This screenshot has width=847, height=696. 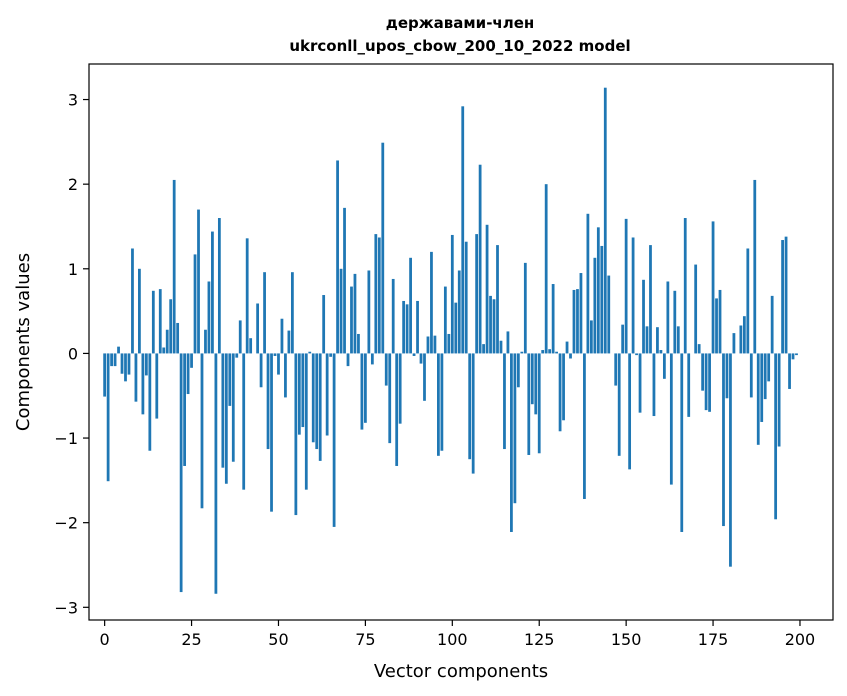 I want to click on x-tick-label: 100, so click(x=452, y=639).